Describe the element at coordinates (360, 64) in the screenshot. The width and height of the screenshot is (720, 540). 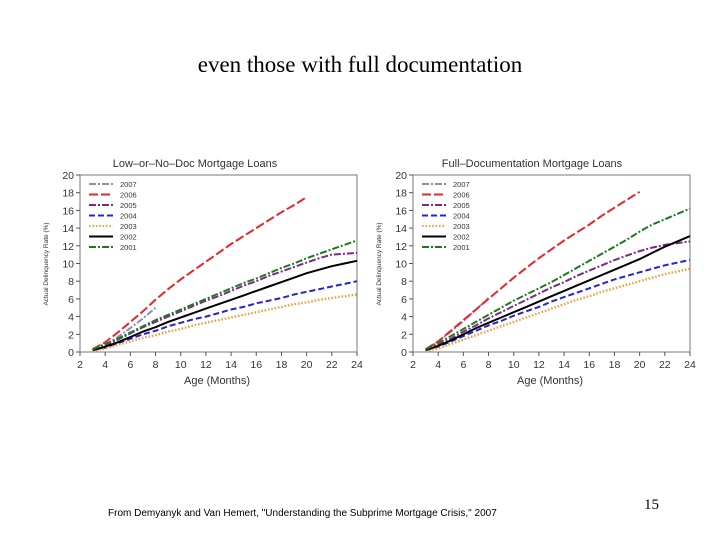
I see `slide-title: even those with full documentation` at that location.